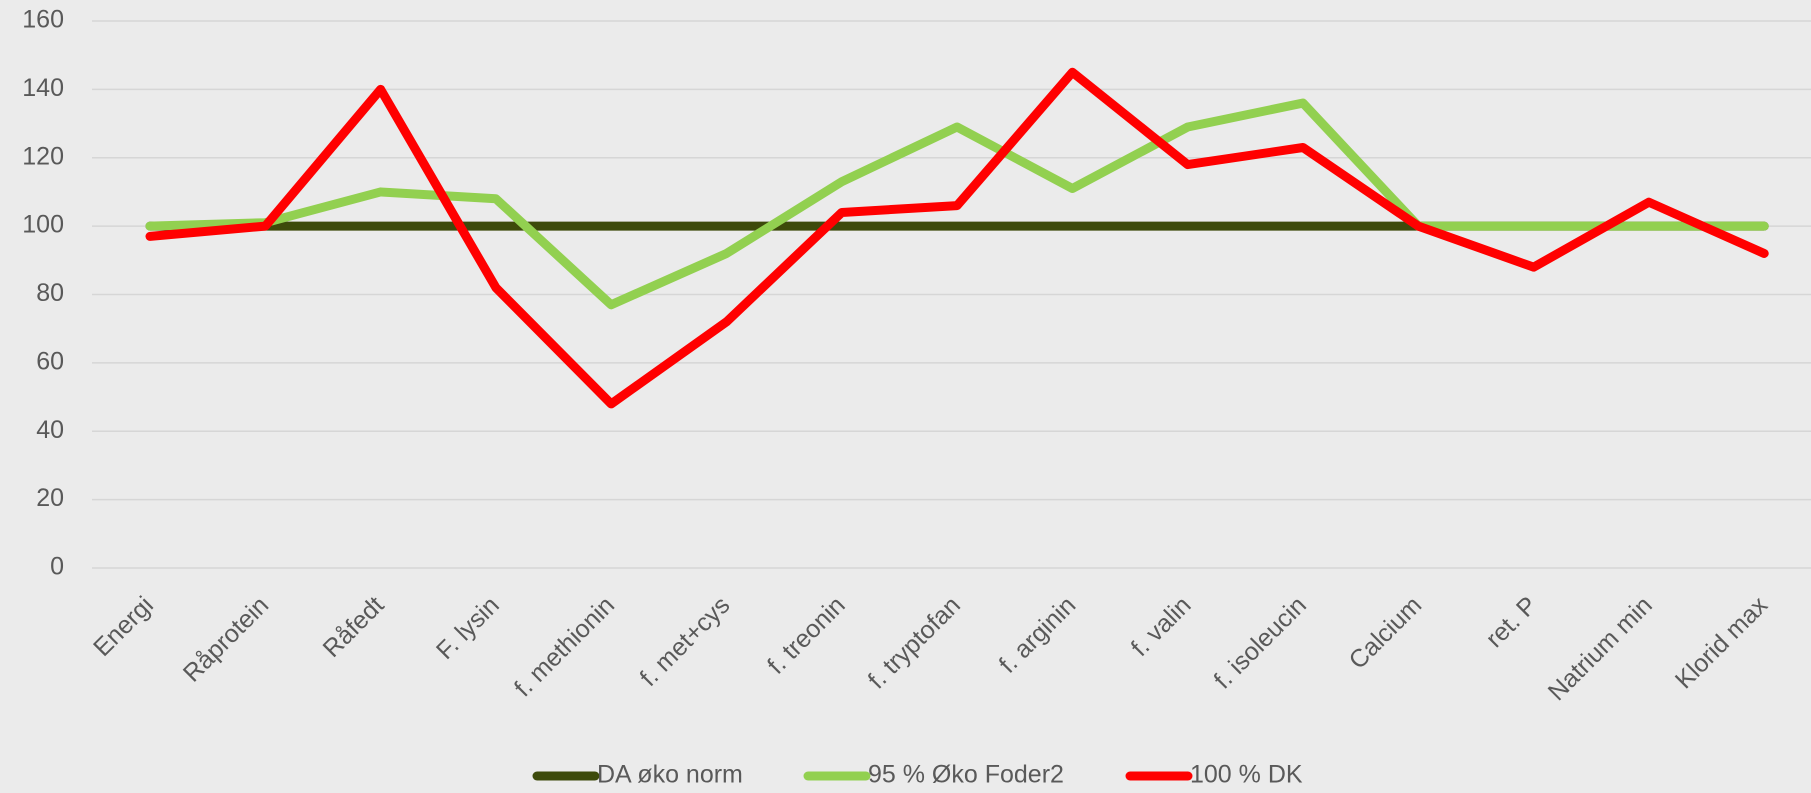 The image size is (1811, 793). What do you see at coordinates (1386, 633) in the screenshot?
I see `x-tick-label: Calcium` at bounding box center [1386, 633].